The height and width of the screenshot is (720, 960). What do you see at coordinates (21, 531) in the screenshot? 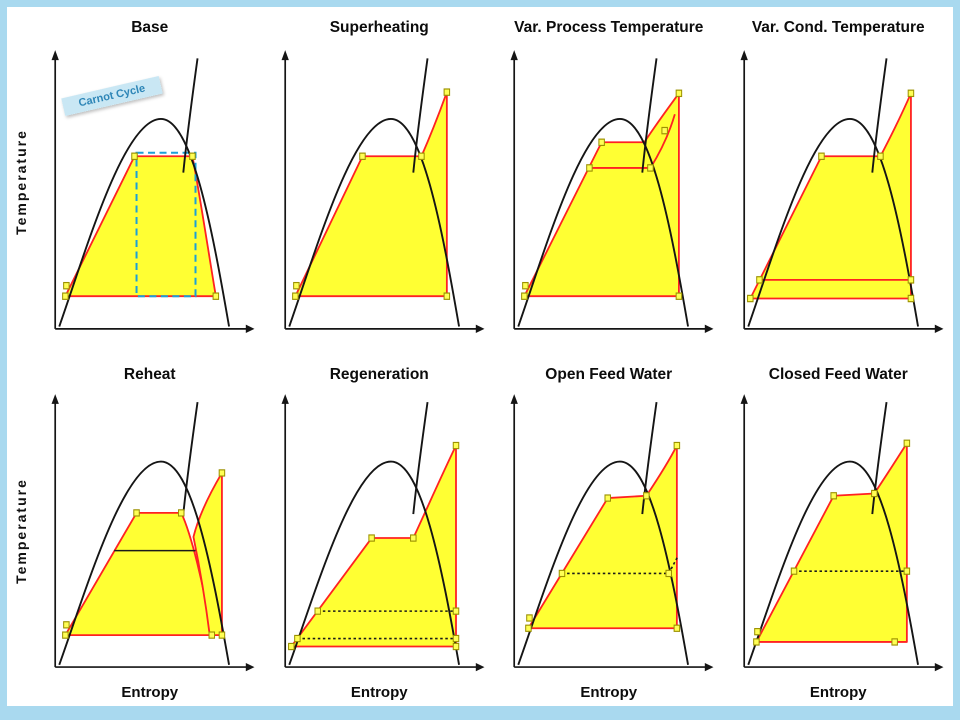
I see `temperature-axis-label: Temperature` at bounding box center [21, 531].